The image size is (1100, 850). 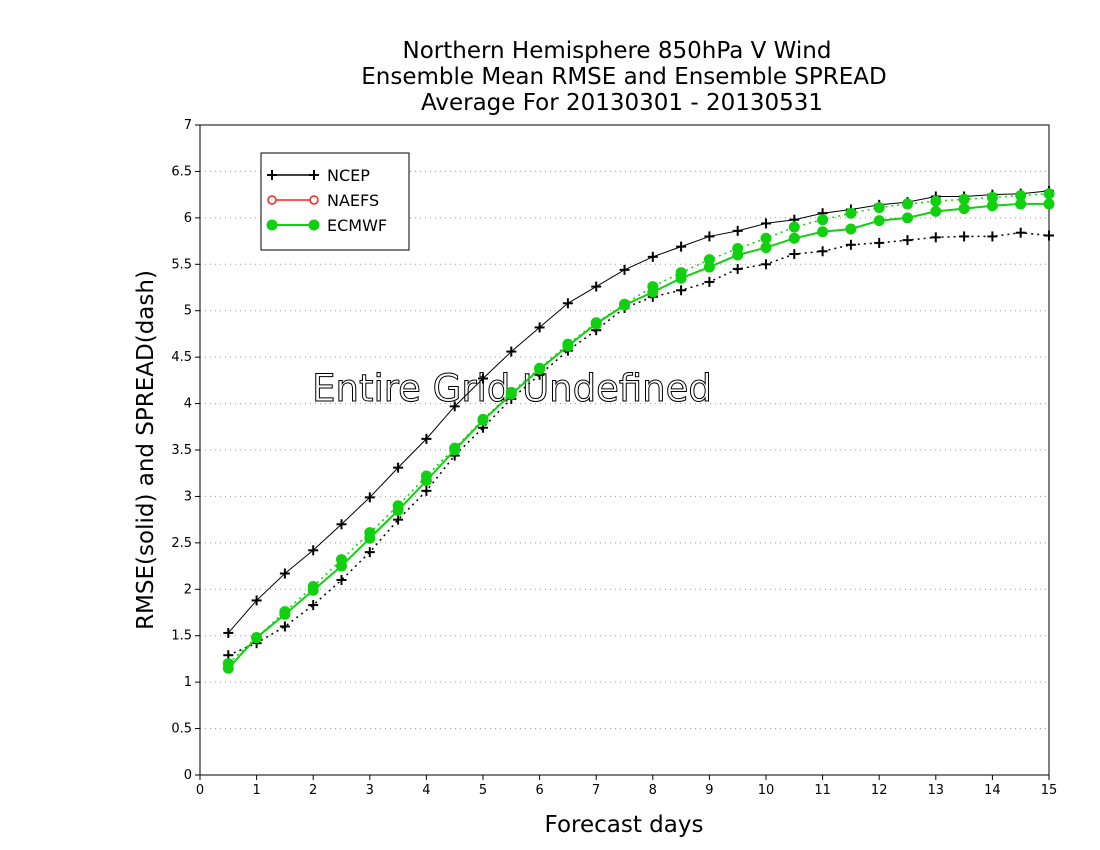 I want to click on y-tick-label: 2.5, so click(x=181, y=543).